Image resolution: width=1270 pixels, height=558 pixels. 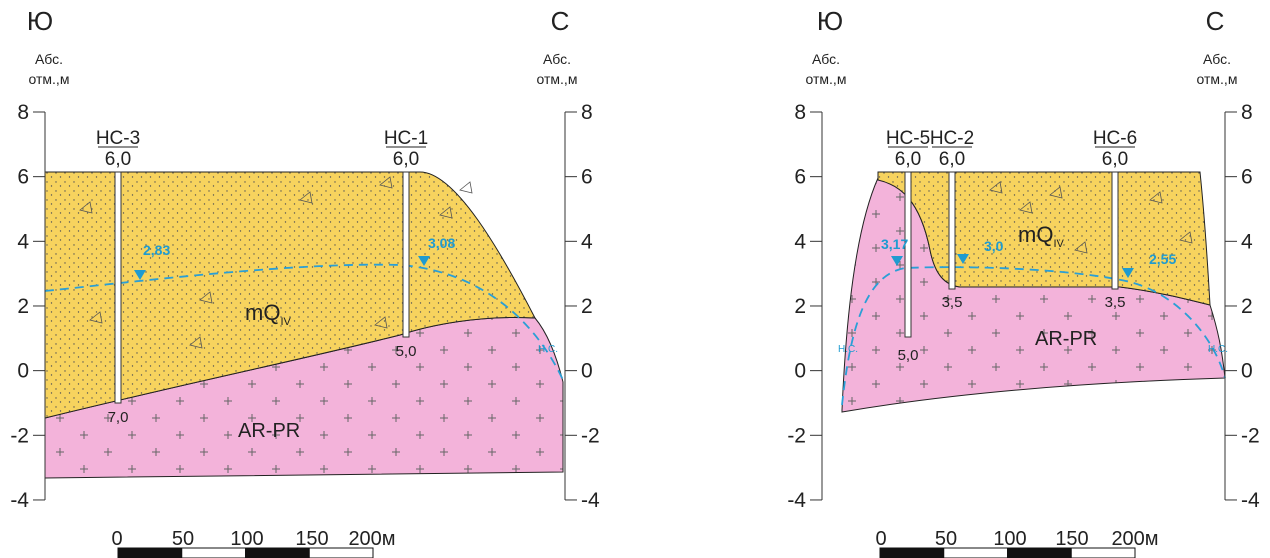 I want to click on well-name: НС-3, so click(x=118, y=138).